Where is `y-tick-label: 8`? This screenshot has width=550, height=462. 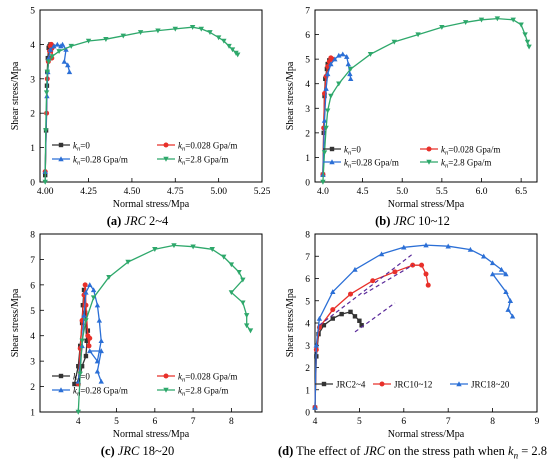
y-tick-label: 8 is located at coordinates (307, 236).